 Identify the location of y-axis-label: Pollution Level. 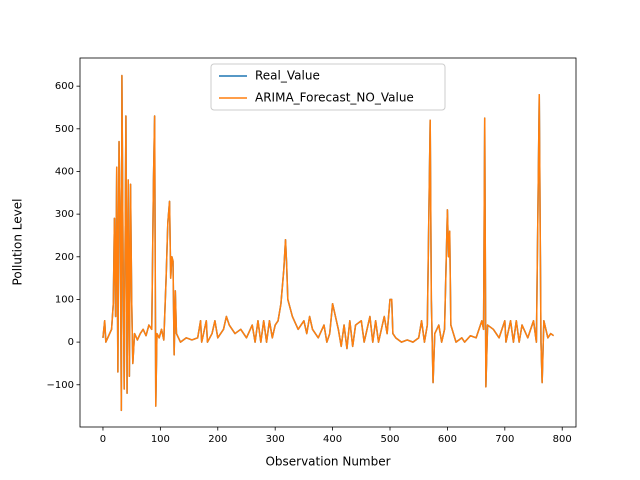
(18, 242).